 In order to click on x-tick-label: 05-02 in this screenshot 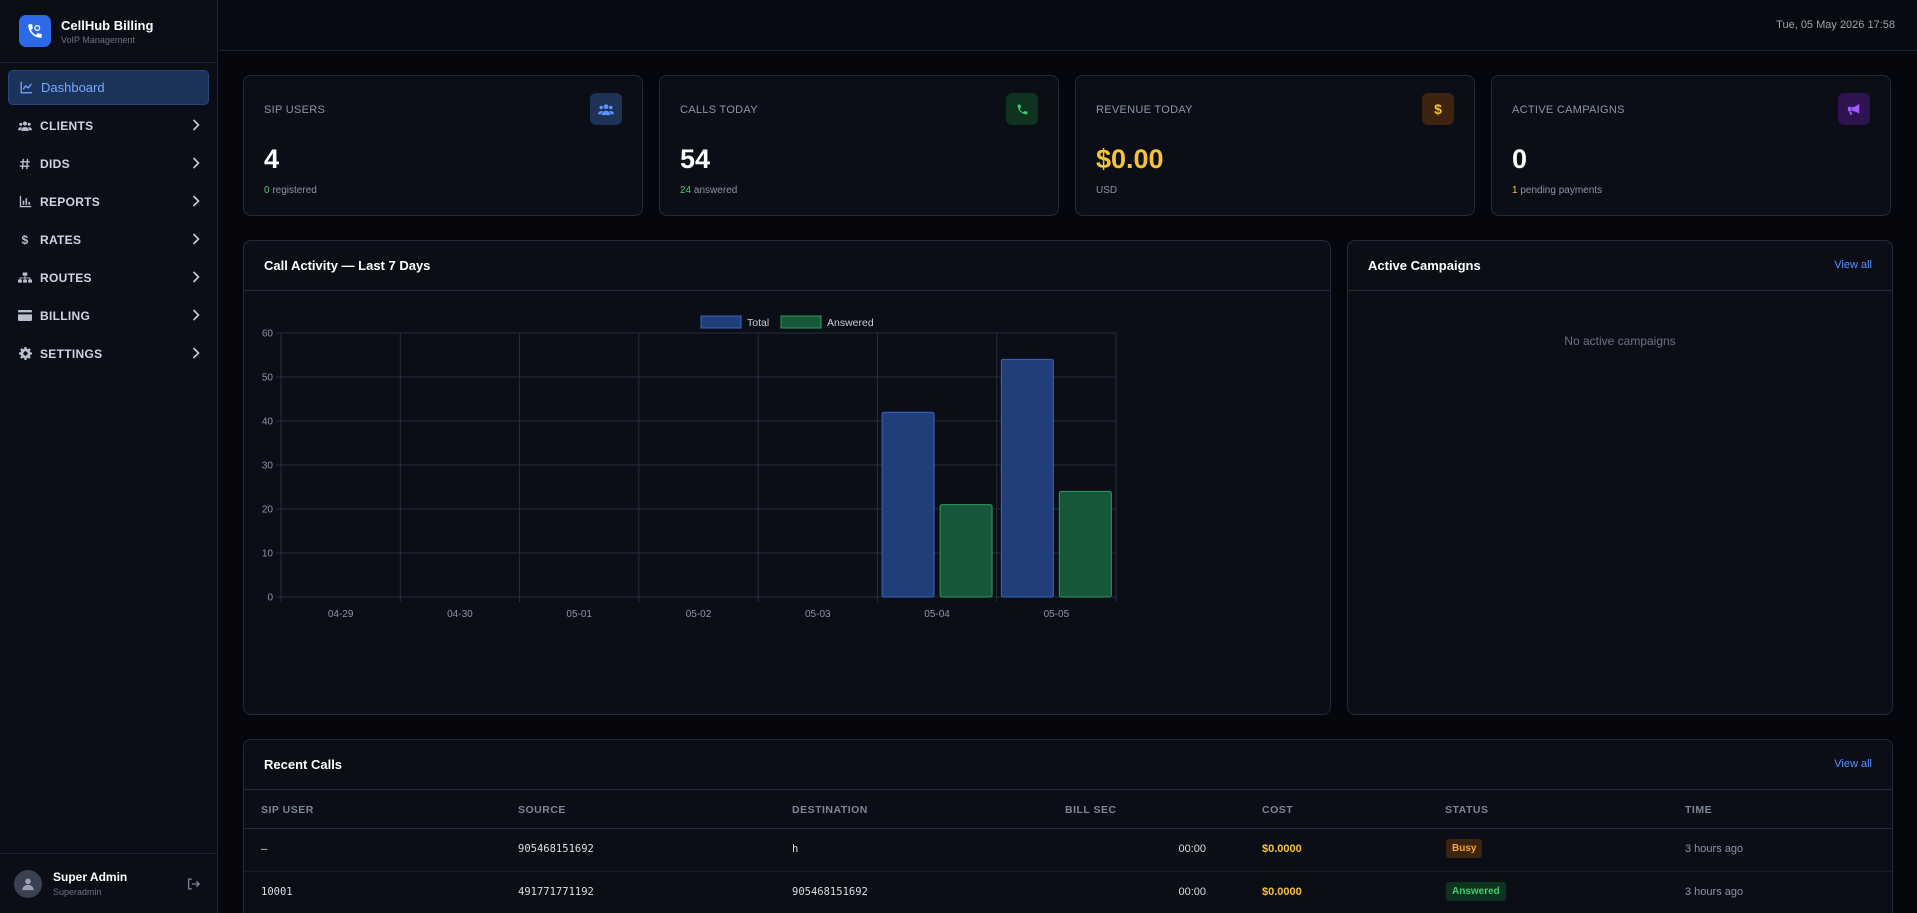, I will do `click(699, 614)`.